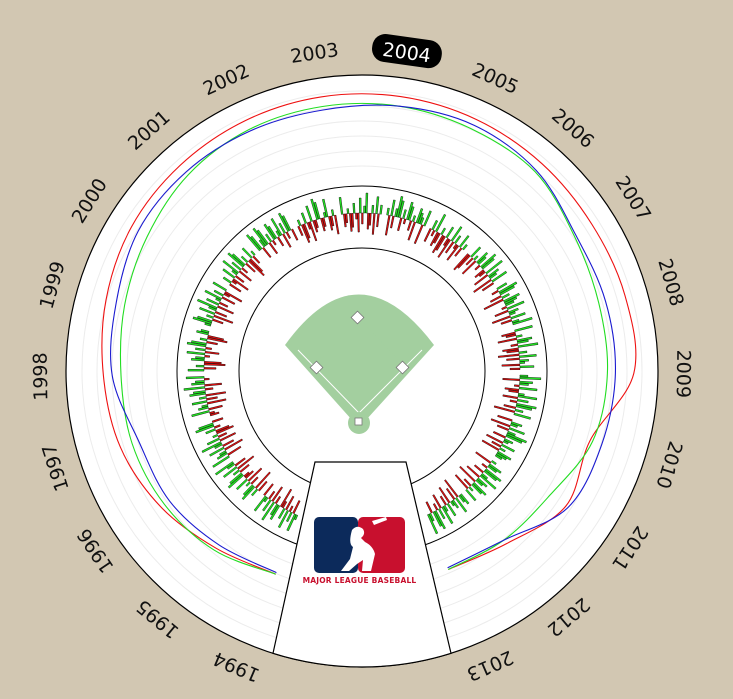 This screenshot has width=733, height=699. What do you see at coordinates (670, 282) in the screenshot?
I see `year-tab-2008: 2008` at bounding box center [670, 282].